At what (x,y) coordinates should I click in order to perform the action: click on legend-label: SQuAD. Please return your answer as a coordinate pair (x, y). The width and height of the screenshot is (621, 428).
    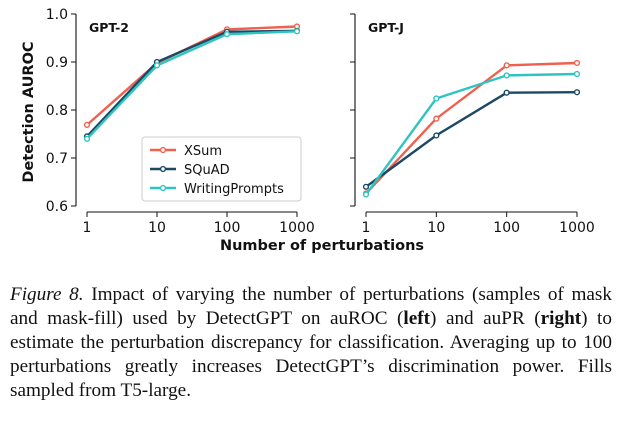
    Looking at the image, I should click on (207, 170).